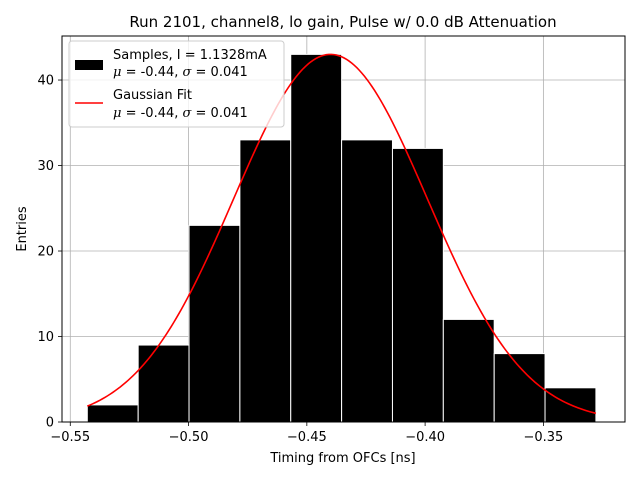 The width and height of the screenshot is (640, 480). I want to click on y-tick-label: 0, so click(50, 423).